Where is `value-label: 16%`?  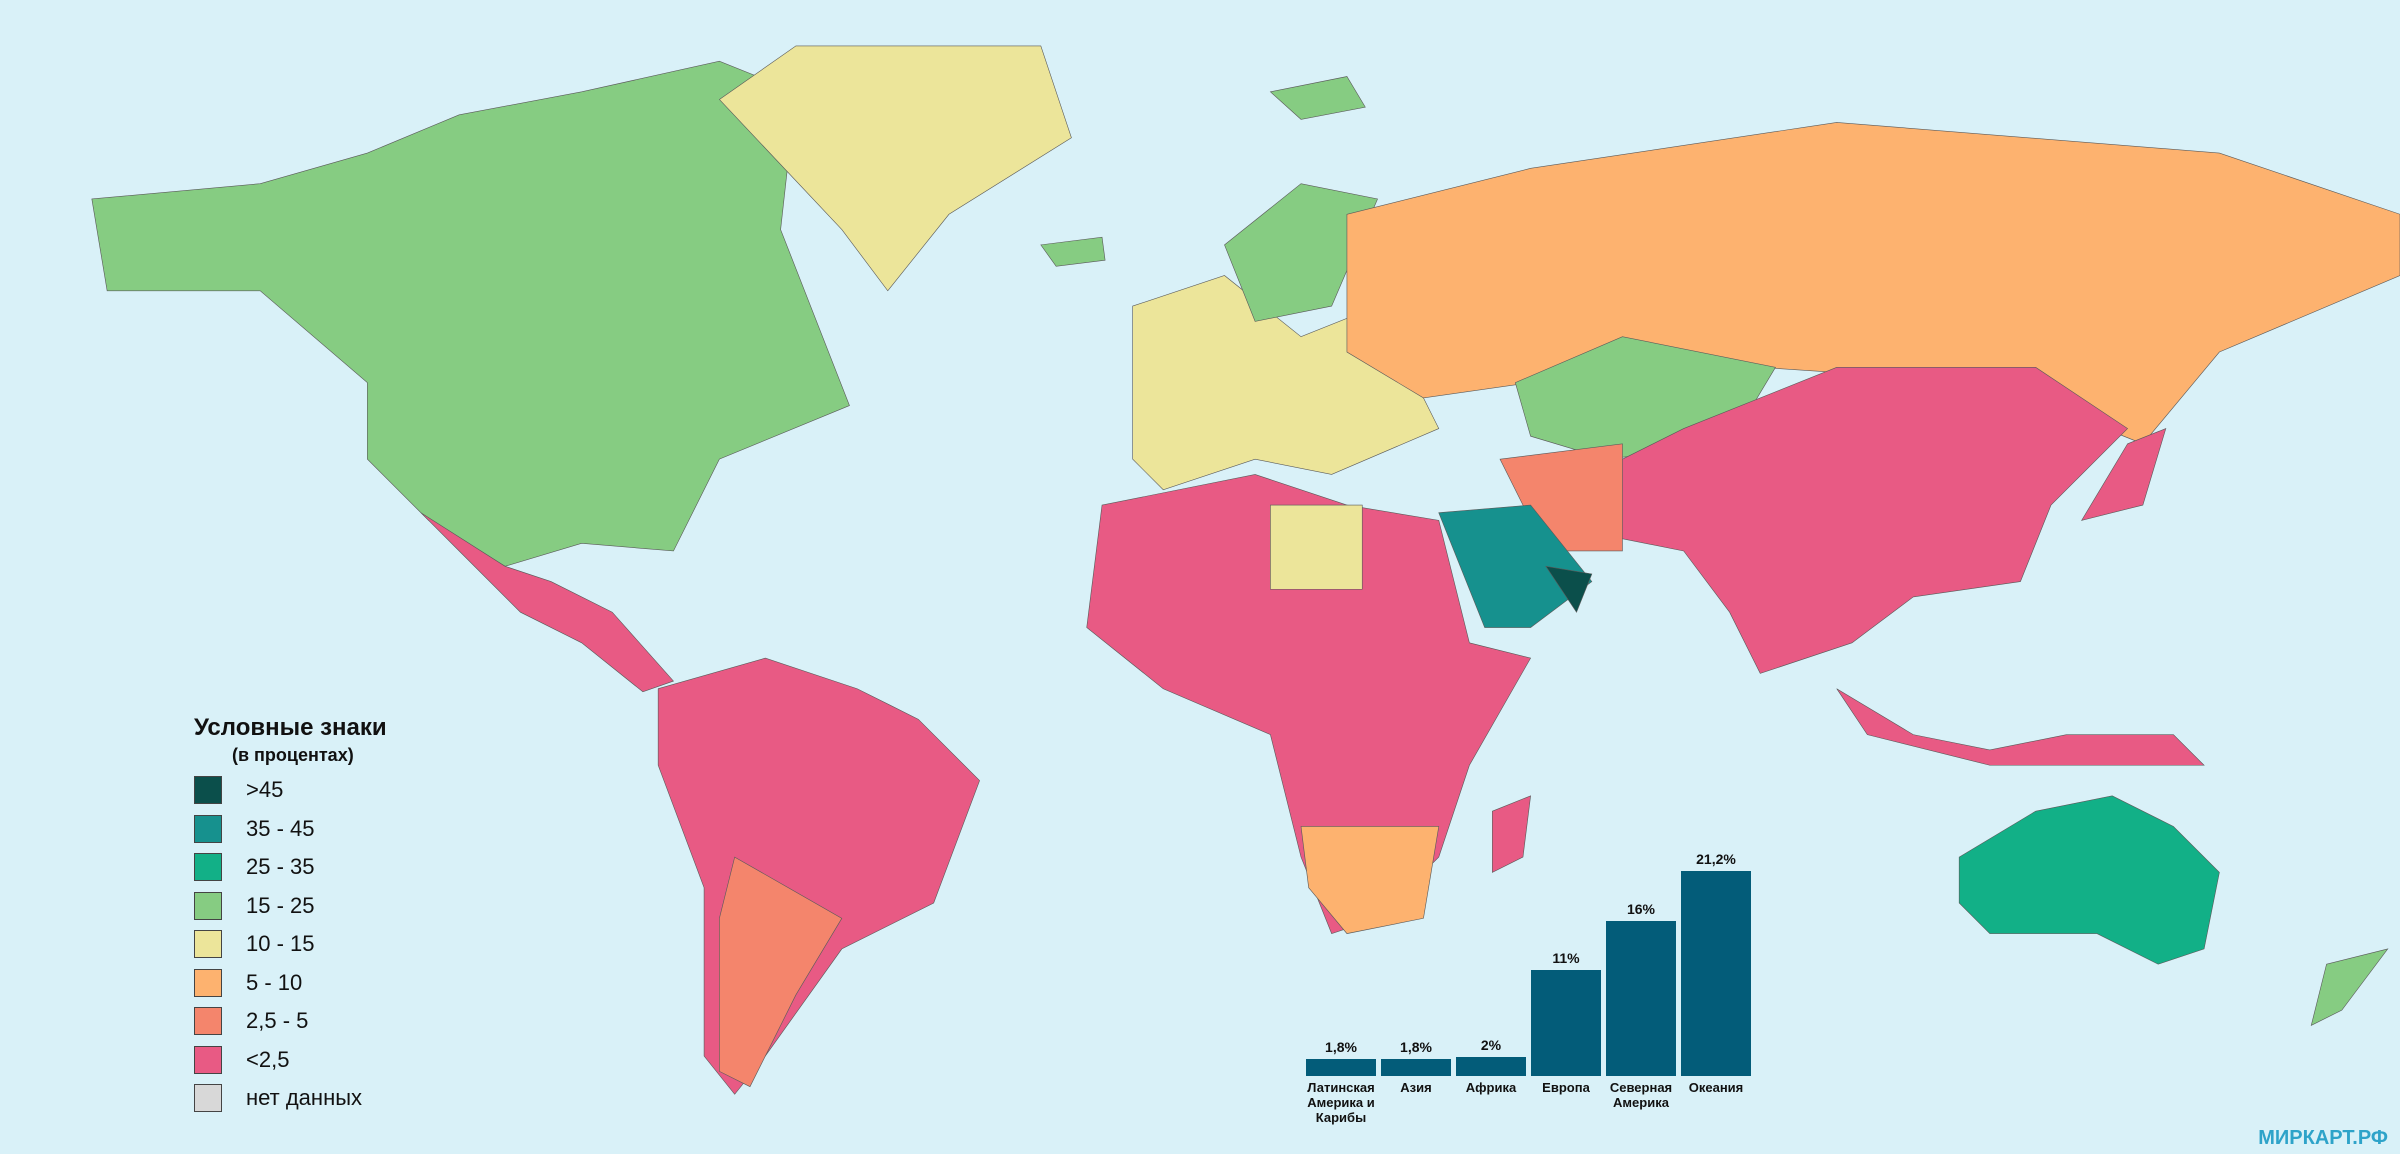
value-label: 16% is located at coordinates (1641, 909).